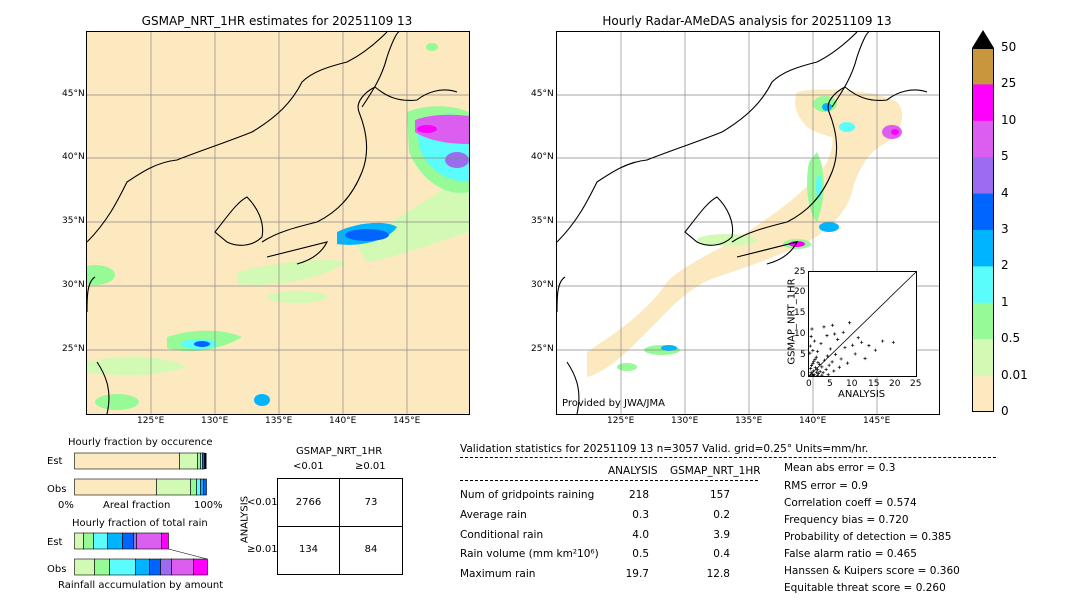 The height and width of the screenshot is (612, 1080). What do you see at coordinates (1011, 338) in the screenshot?
I see `colorbar-label: 0.5` at bounding box center [1011, 338].